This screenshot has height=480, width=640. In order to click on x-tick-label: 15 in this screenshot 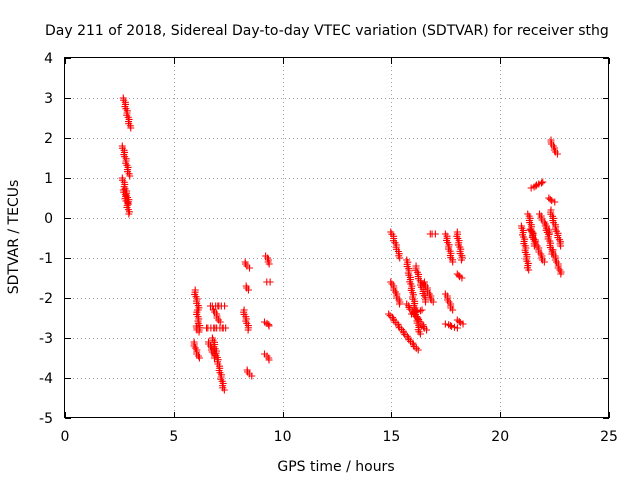, I will do `click(391, 437)`.